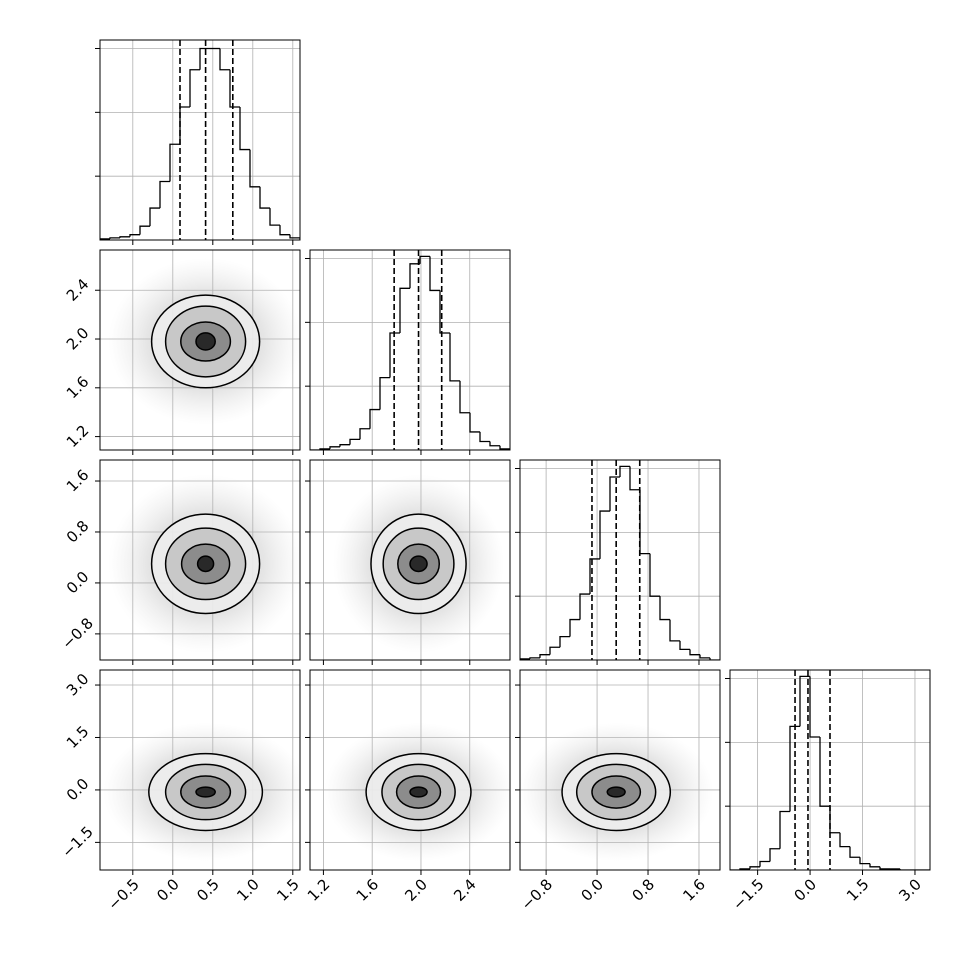 The height and width of the screenshot is (970, 970). I want to click on y-tick-label: 1.2, so click(78, 436).